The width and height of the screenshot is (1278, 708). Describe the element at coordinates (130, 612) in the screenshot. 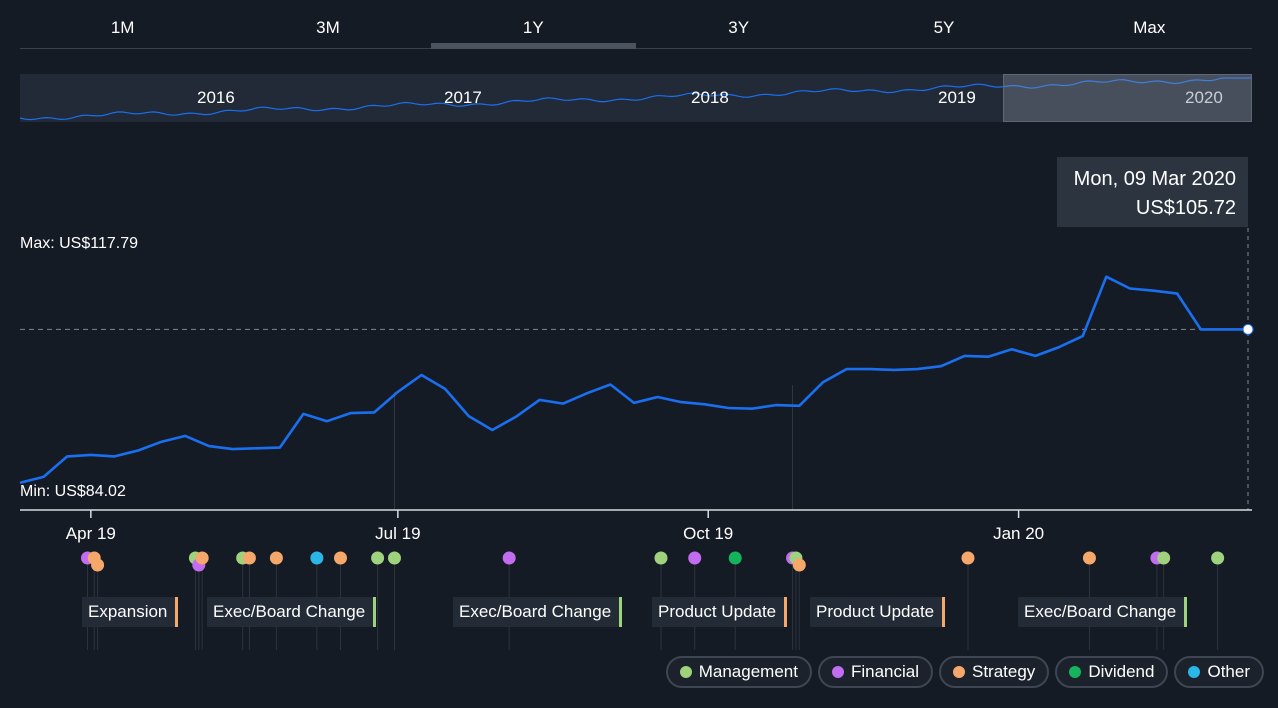

I see `event-label-expansion: Expansion` at that location.